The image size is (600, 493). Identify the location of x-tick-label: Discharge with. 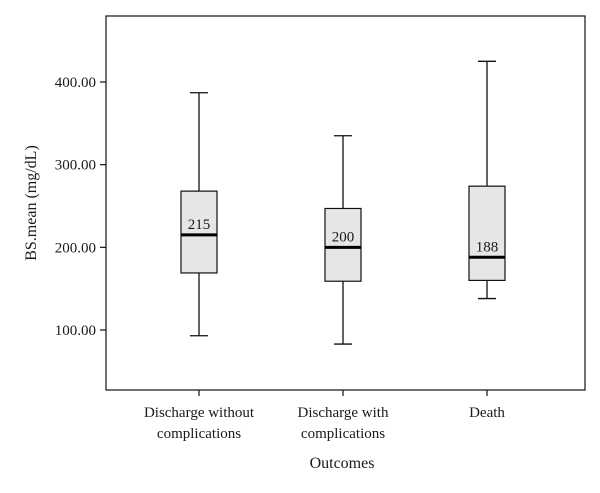
(343, 413).